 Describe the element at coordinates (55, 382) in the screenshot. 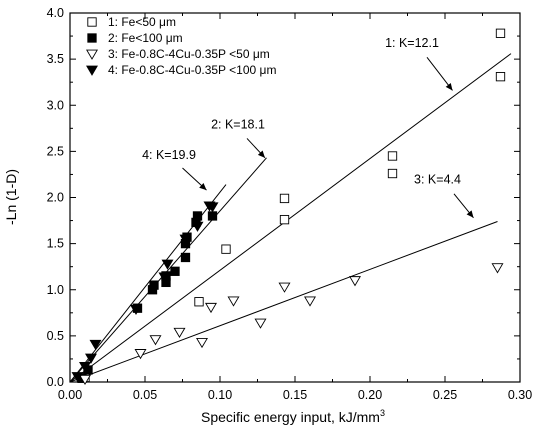

I see `y-tick-label: 0.0` at that location.